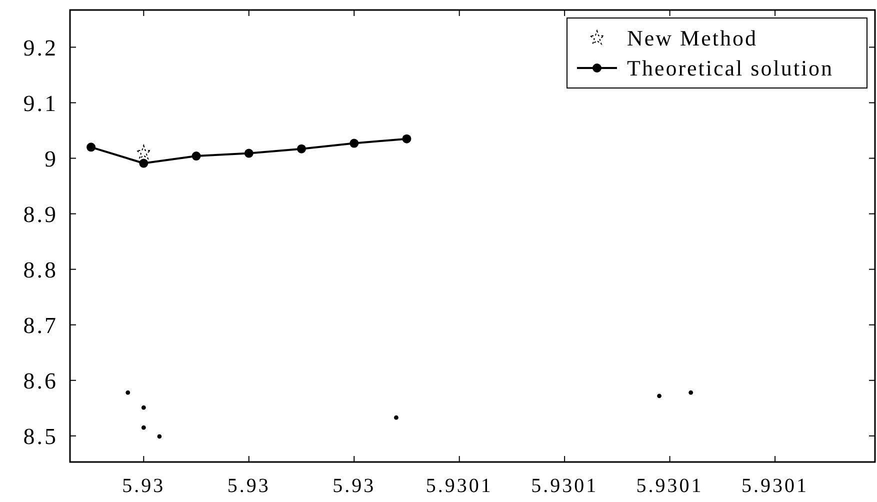 The width and height of the screenshot is (877, 502). I want to click on y-tick-label: 8.8, so click(40, 269).